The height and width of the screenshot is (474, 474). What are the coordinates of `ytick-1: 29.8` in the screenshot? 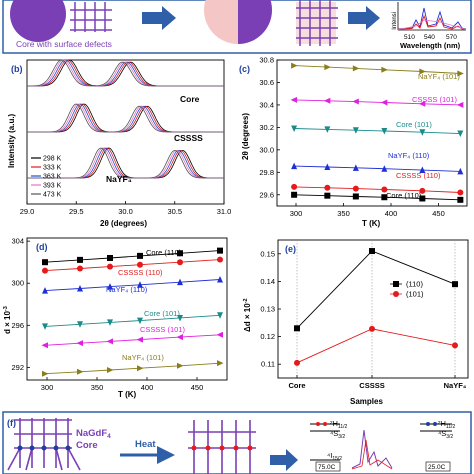 It's located at (266, 172).